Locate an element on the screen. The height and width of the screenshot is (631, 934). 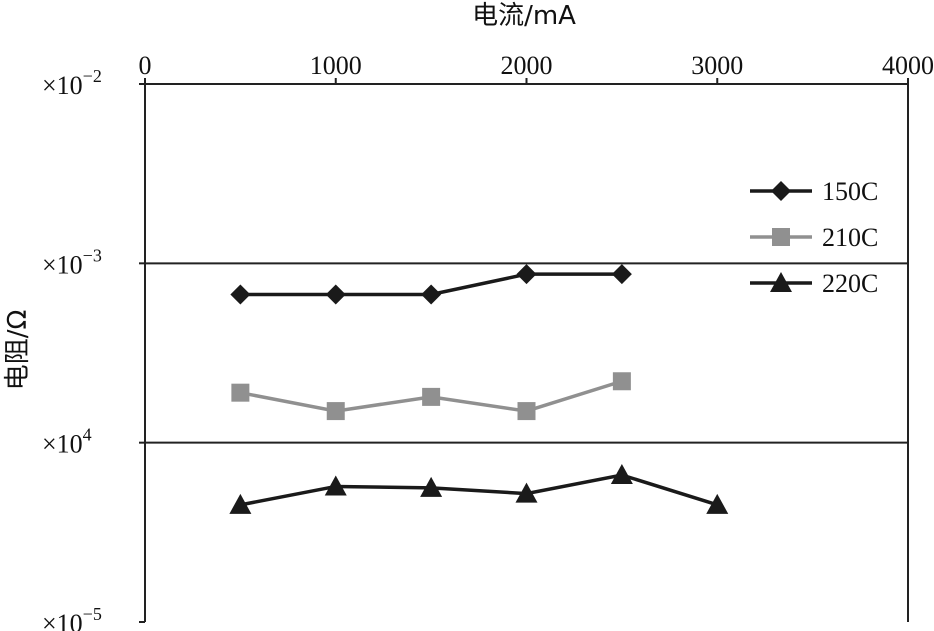
legend: 150C 210C 220C is located at coordinates (814, 237).